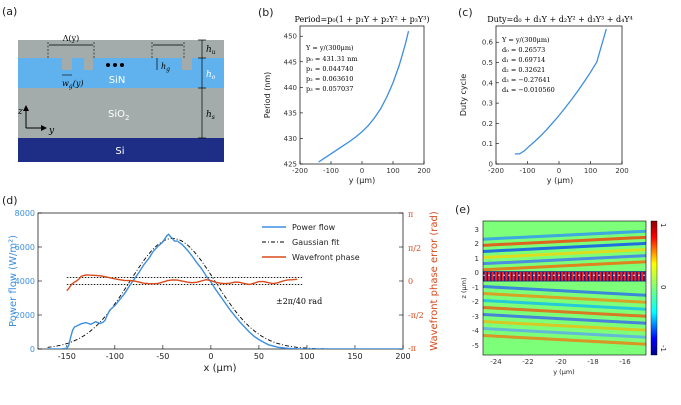 This screenshot has width=681, height=405. I want to click on svg-text: -5, so click(475, 346).